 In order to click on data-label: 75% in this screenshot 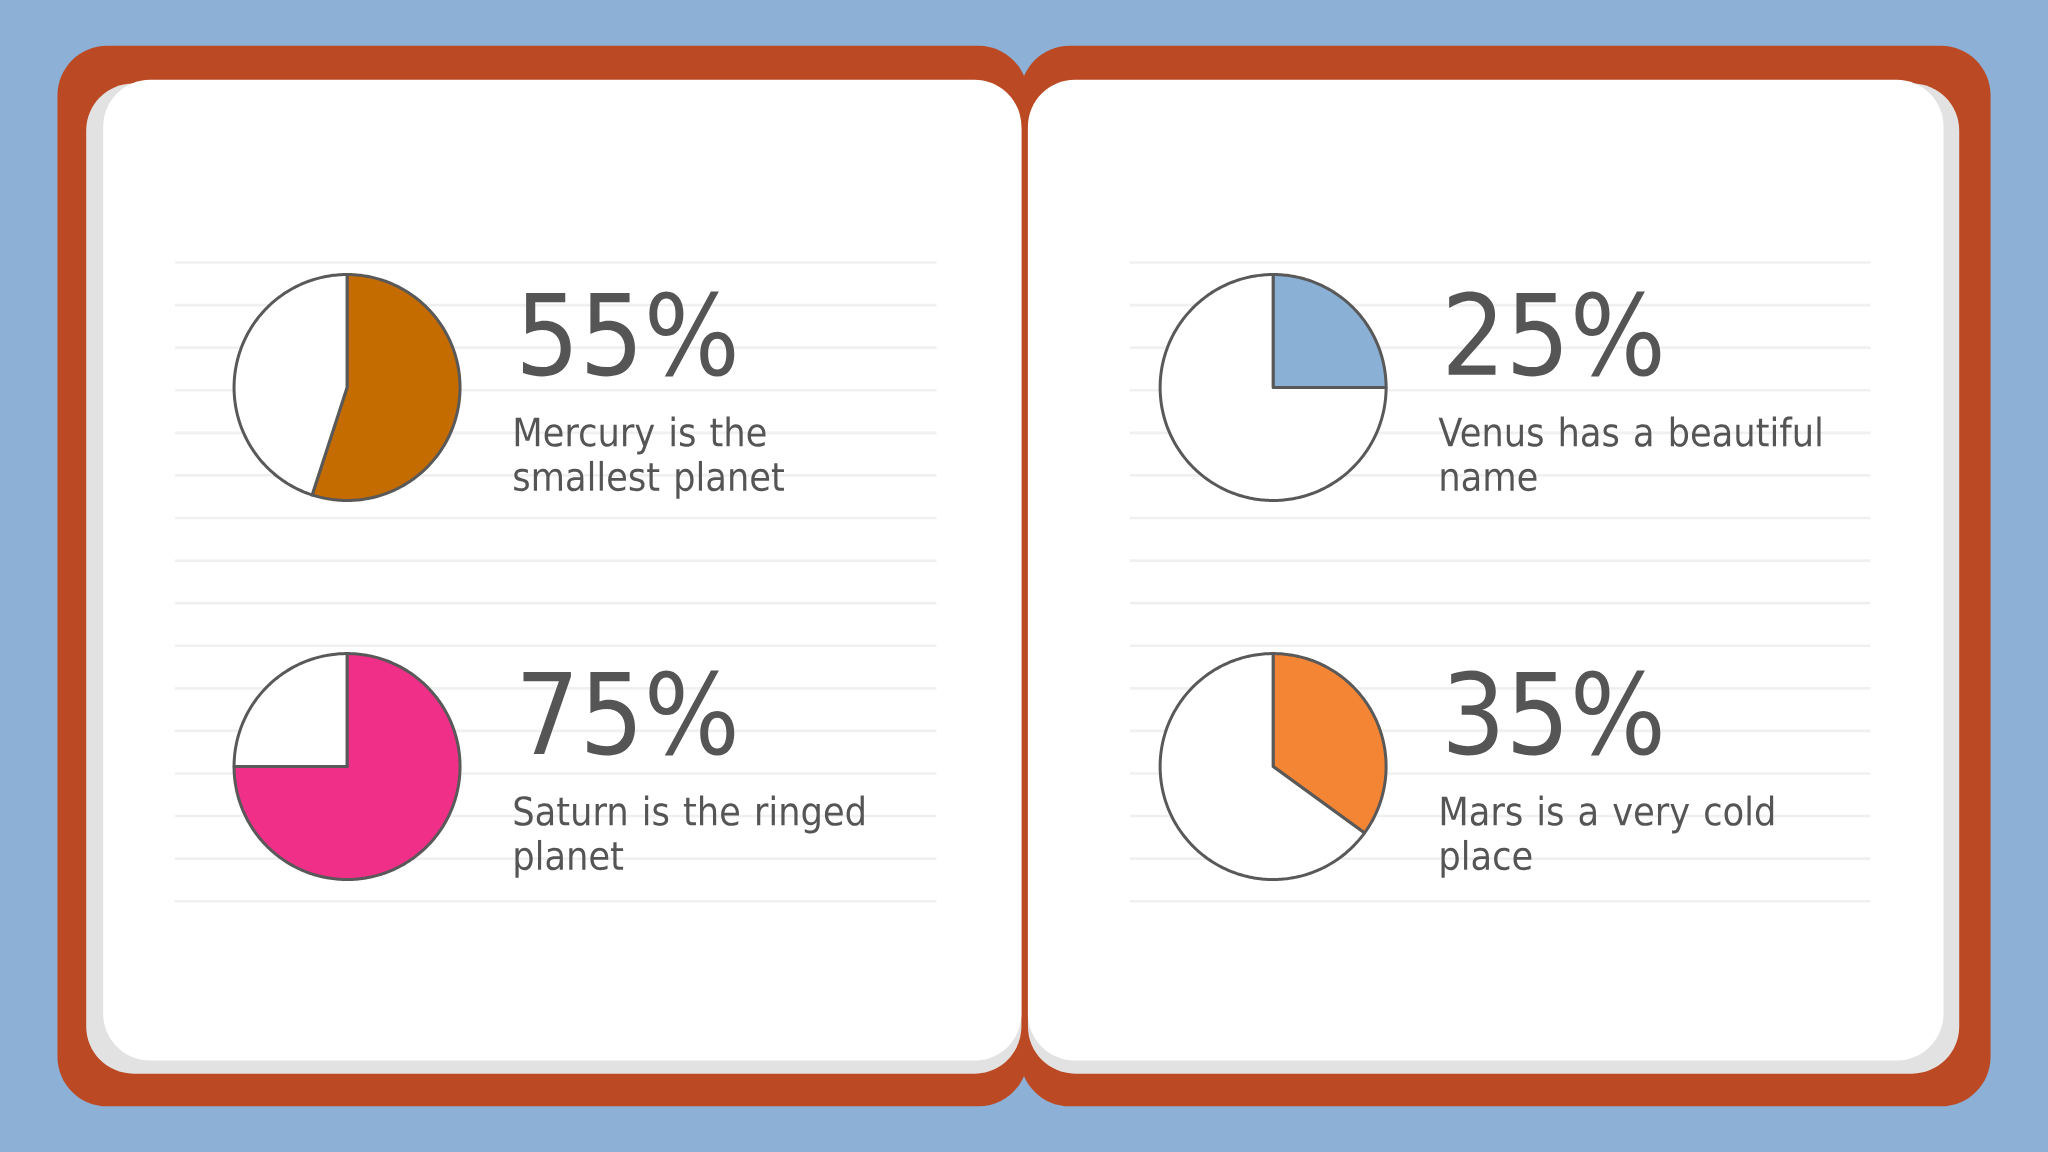, I will do `click(629, 713)`.